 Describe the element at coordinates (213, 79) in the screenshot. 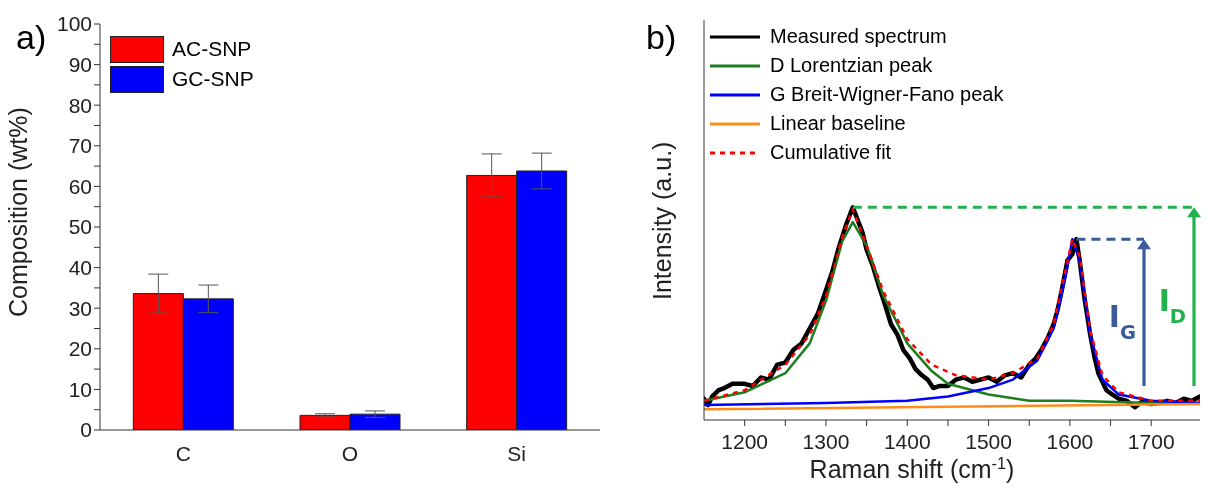

I see `legend-label: GC-SNP` at that location.